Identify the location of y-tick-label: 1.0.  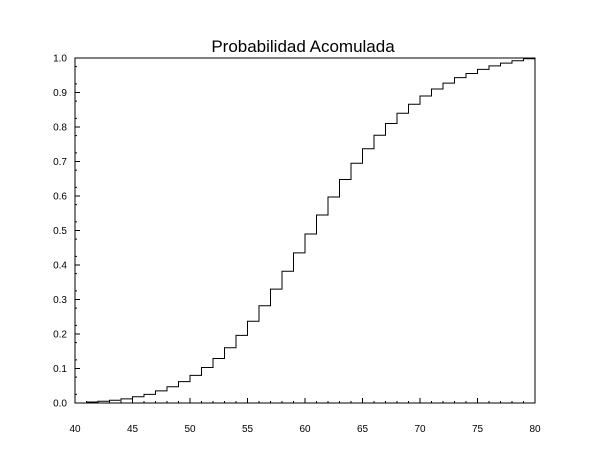
(60, 59).